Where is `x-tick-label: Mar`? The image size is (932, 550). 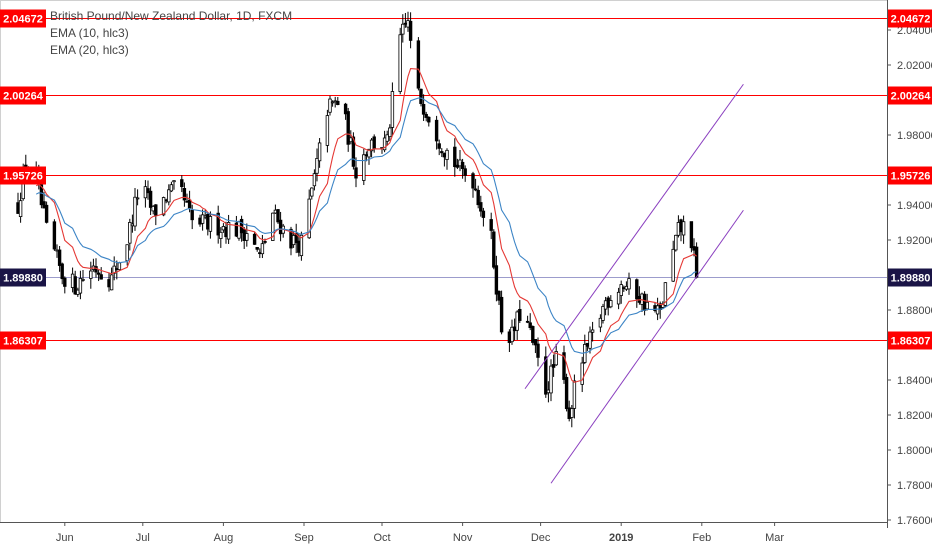 x-tick-label: Mar is located at coordinates (774, 538).